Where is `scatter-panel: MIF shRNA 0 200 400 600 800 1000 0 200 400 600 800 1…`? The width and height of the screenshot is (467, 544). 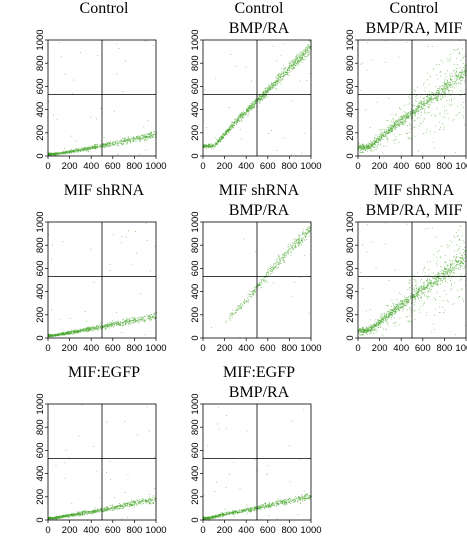 scatter-panel: MIF shRNA 0 200 400 600 800 1000 0 200 400 600 800 1… is located at coordinates (83, 272).